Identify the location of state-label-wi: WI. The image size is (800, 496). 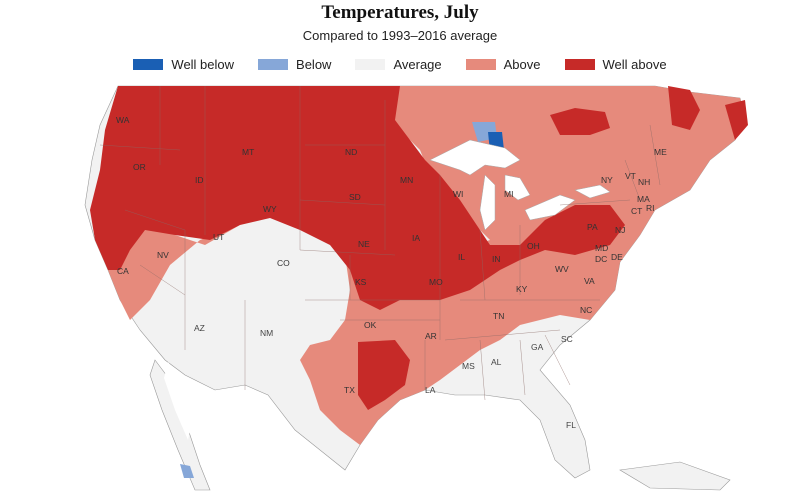
(458, 194).